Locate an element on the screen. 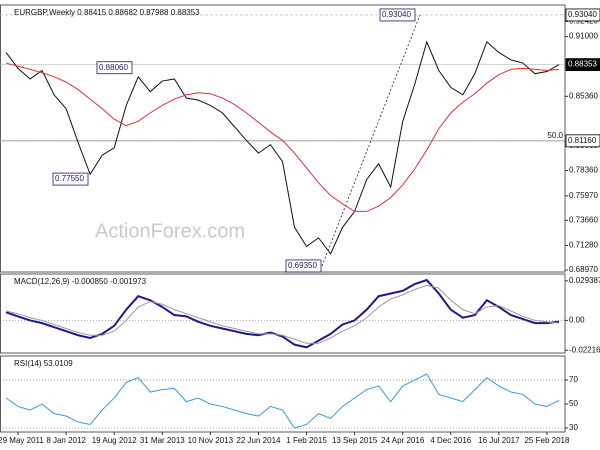 This screenshot has height=450, width=600. x-tick-label: 29 May 2011 is located at coordinates (22, 440).